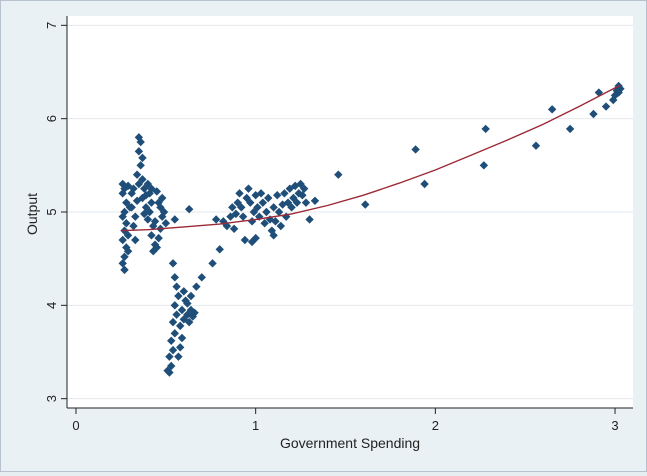  I want to click on y-axis-label: Output, so click(32, 214).